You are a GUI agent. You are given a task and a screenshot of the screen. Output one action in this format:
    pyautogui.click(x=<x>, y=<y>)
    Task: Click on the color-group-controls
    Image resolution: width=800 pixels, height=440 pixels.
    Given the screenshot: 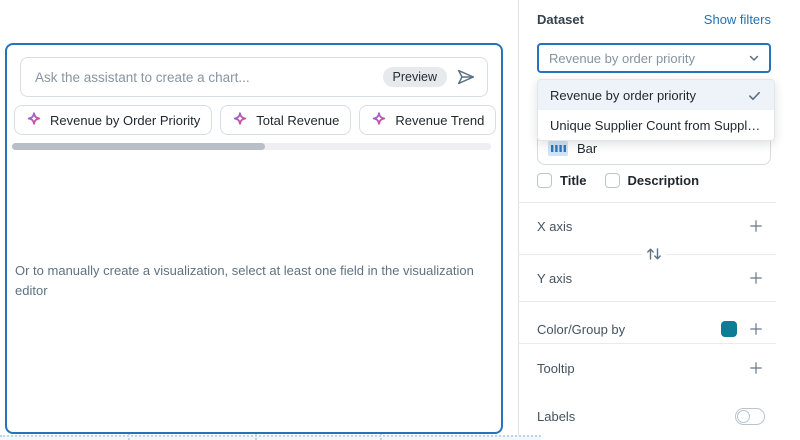 What is the action you would take?
    pyautogui.click(x=743, y=329)
    